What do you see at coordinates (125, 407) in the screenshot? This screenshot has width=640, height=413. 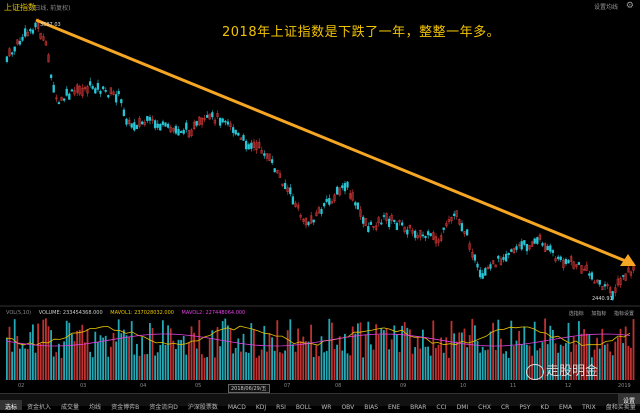 I see `indicator-tab: 资金博弈B` at bounding box center [125, 407].